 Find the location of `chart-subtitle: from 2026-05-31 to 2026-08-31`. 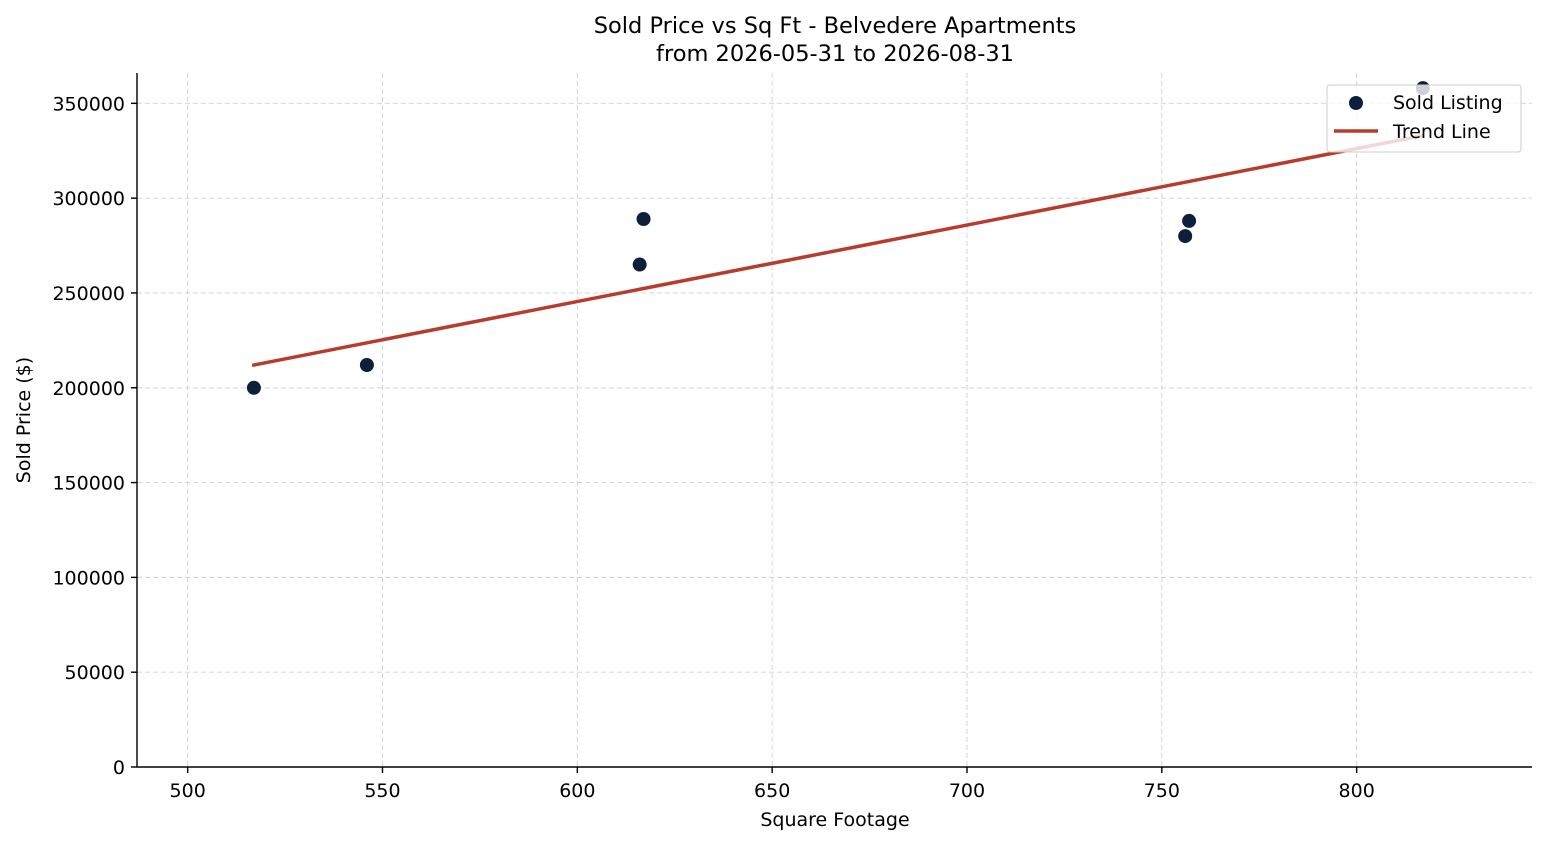

chart-subtitle: from 2026-05-31 to 2026-08-31 is located at coordinates (835, 54).